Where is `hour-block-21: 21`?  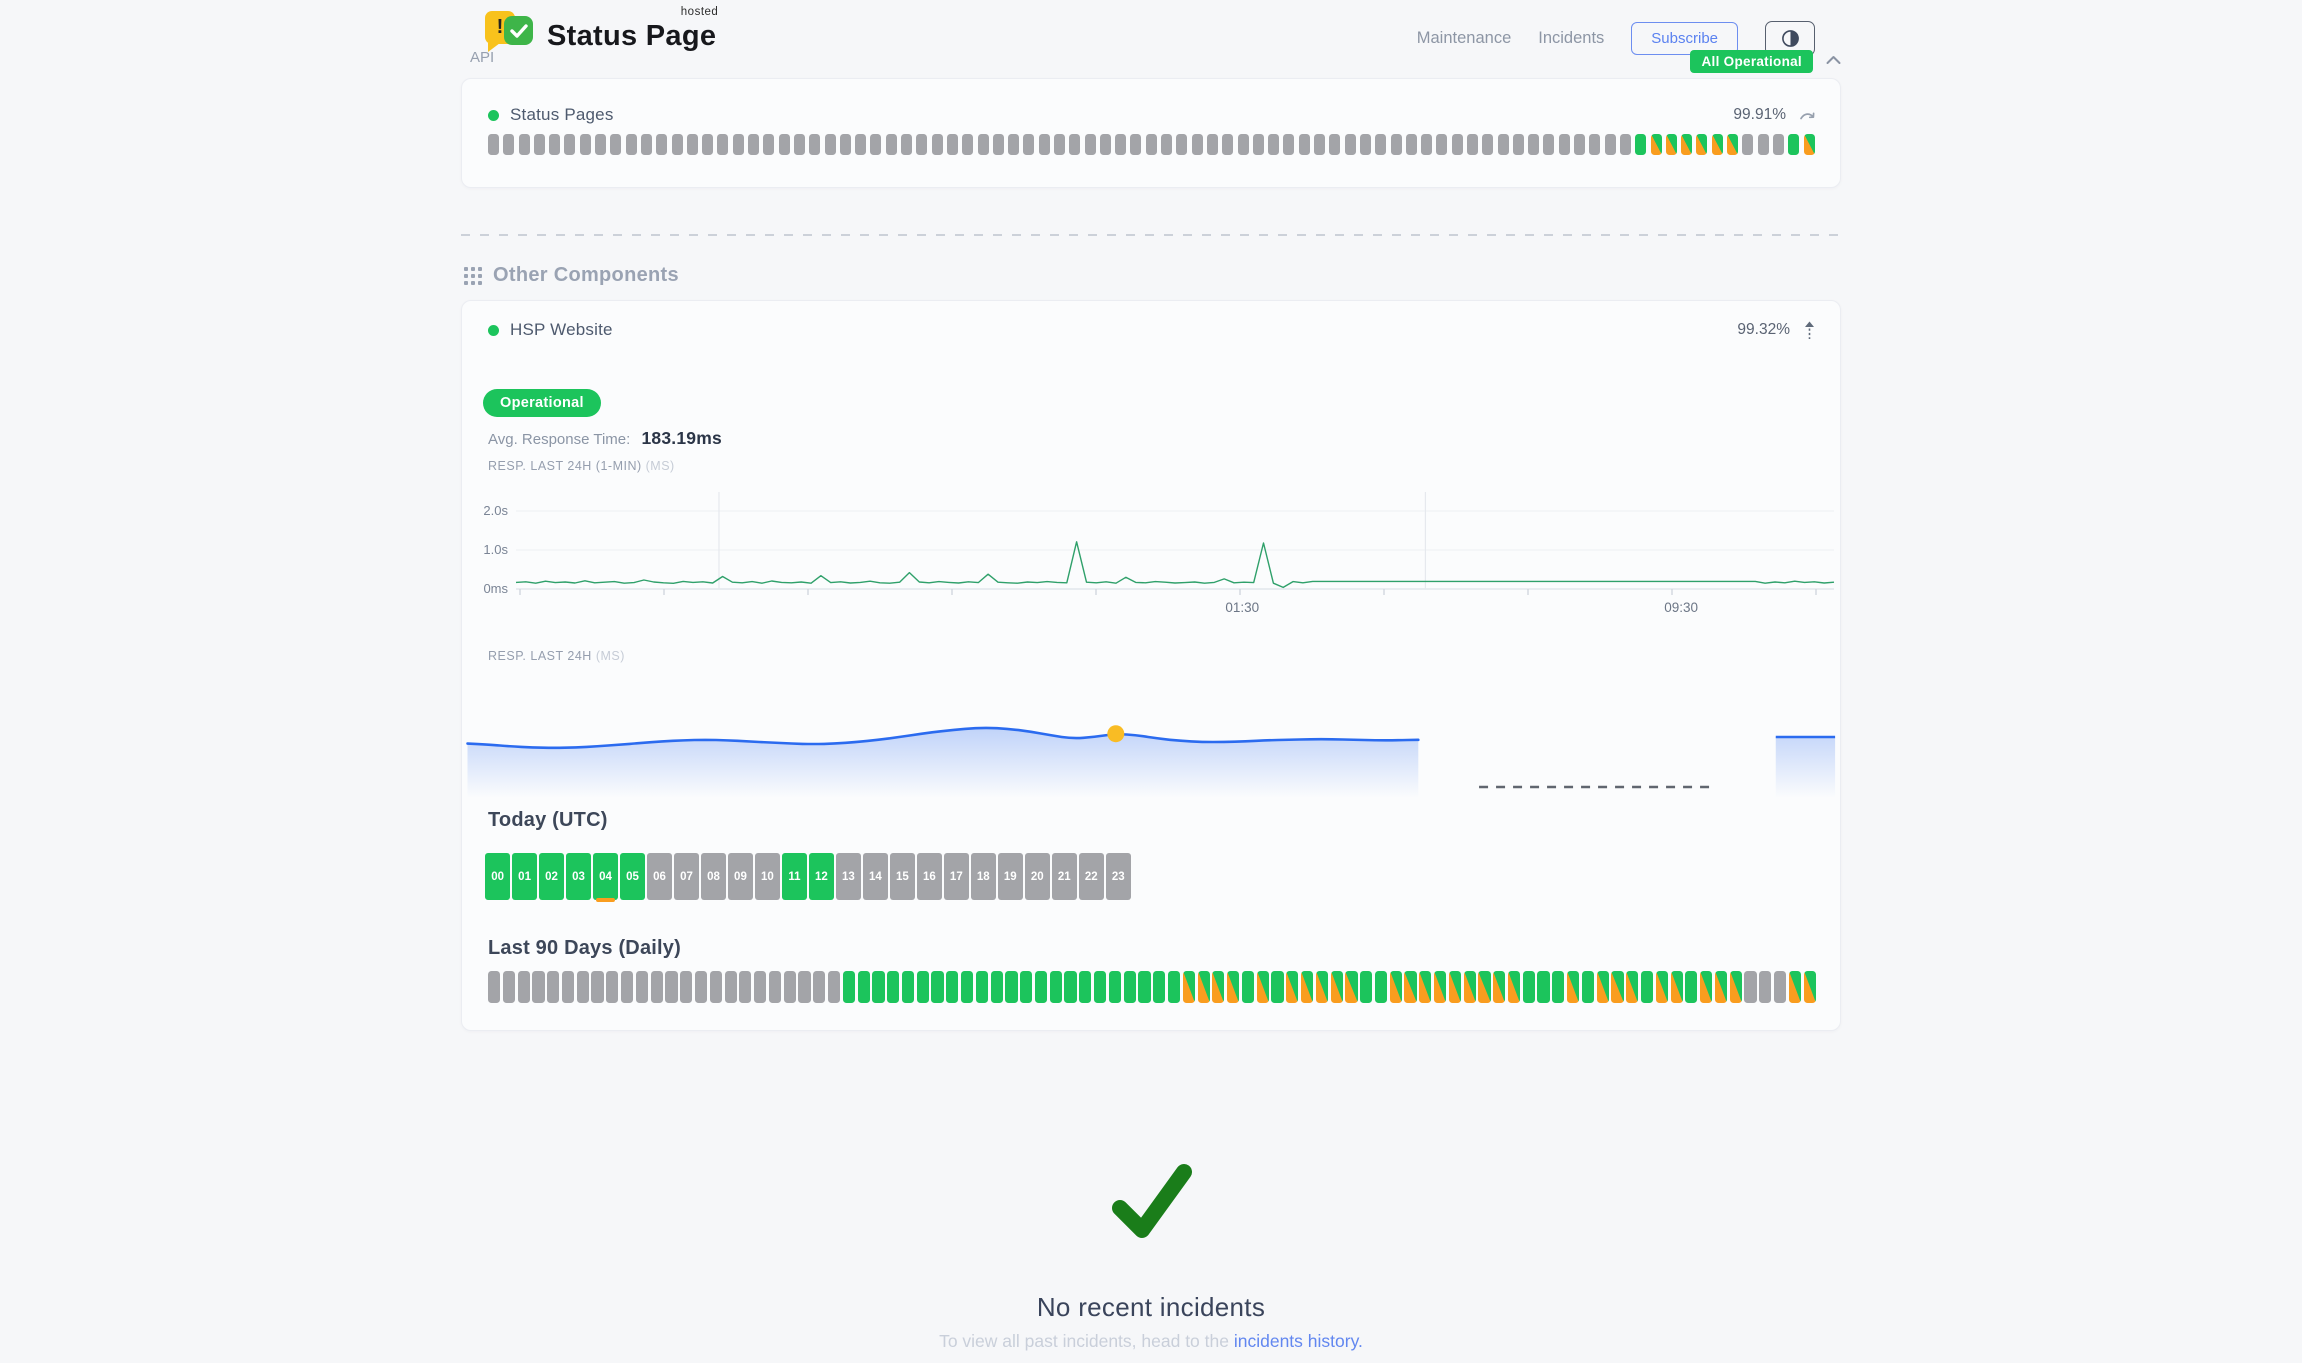 hour-block-21: 21 is located at coordinates (1064, 876).